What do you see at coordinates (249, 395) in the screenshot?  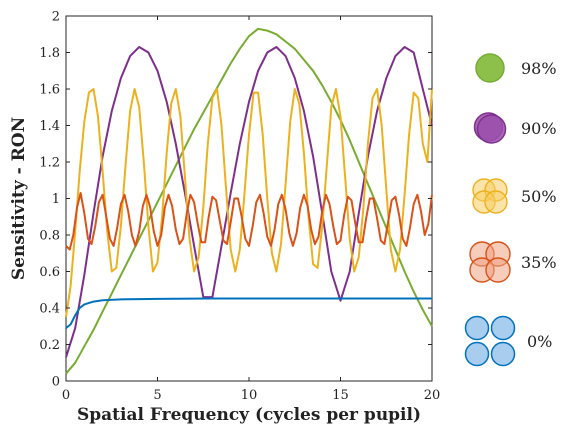 I see `x-tick-label: 10` at bounding box center [249, 395].